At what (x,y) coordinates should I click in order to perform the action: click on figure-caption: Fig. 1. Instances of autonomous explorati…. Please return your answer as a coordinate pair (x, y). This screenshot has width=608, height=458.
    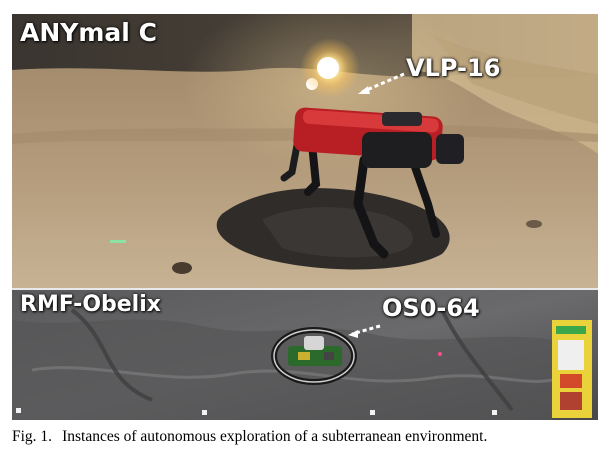
    Looking at the image, I should click on (306, 437).